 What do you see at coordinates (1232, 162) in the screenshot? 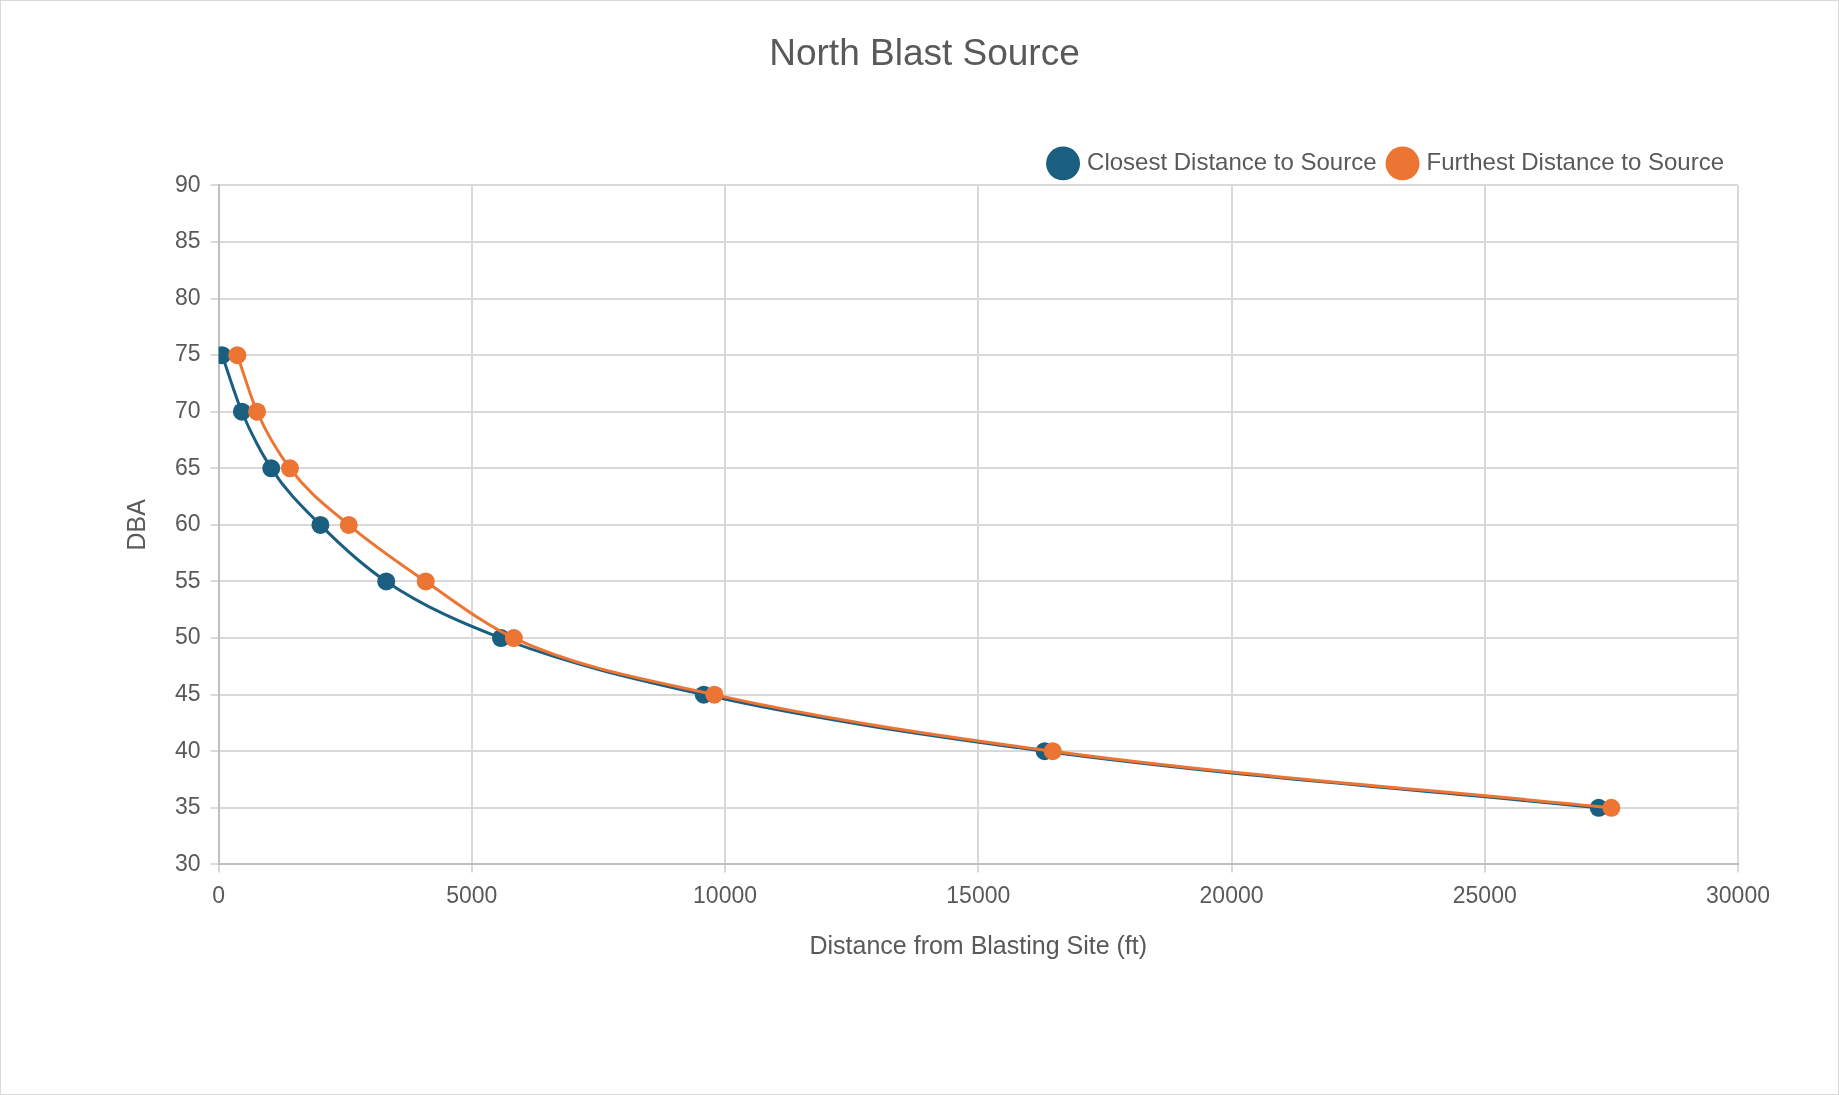
I see `legend-label: Closest Distance to Source` at bounding box center [1232, 162].